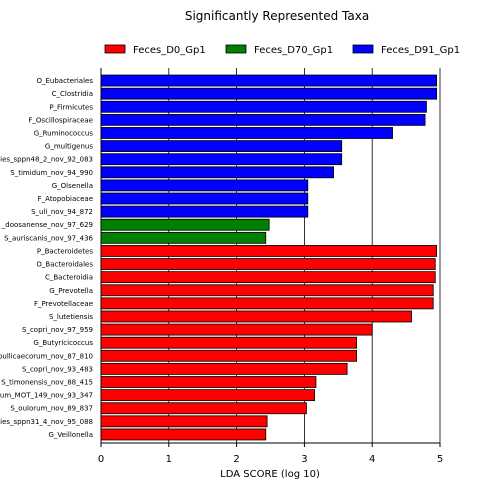 This screenshot has height=493, width=504. I want to click on category-label: S_lutetiensis, so click(71, 317).